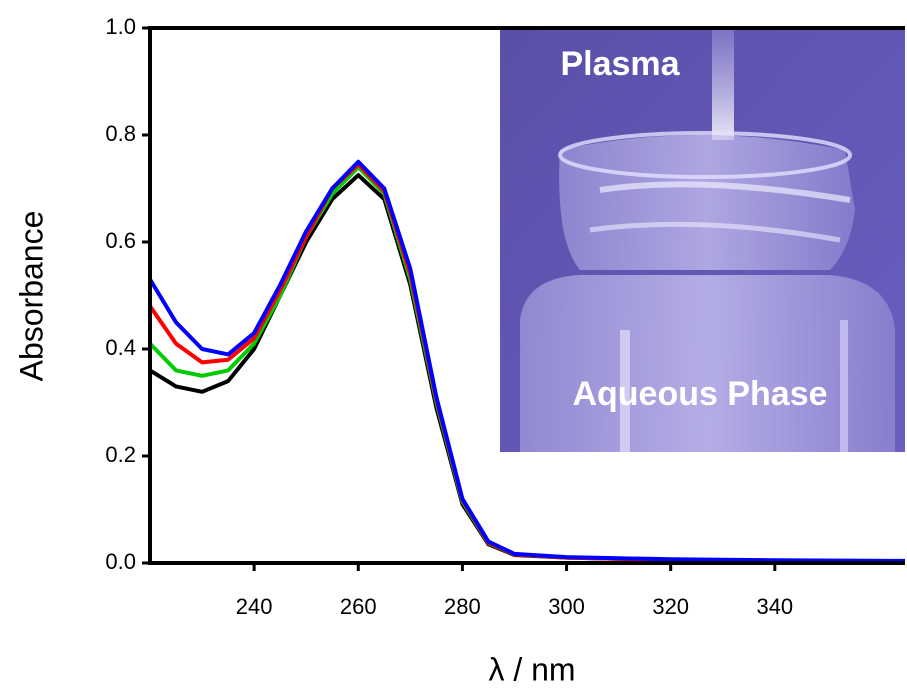 The width and height of the screenshot is (907, 691). I want to click on x-tick-label: 280, so click(462, 606).